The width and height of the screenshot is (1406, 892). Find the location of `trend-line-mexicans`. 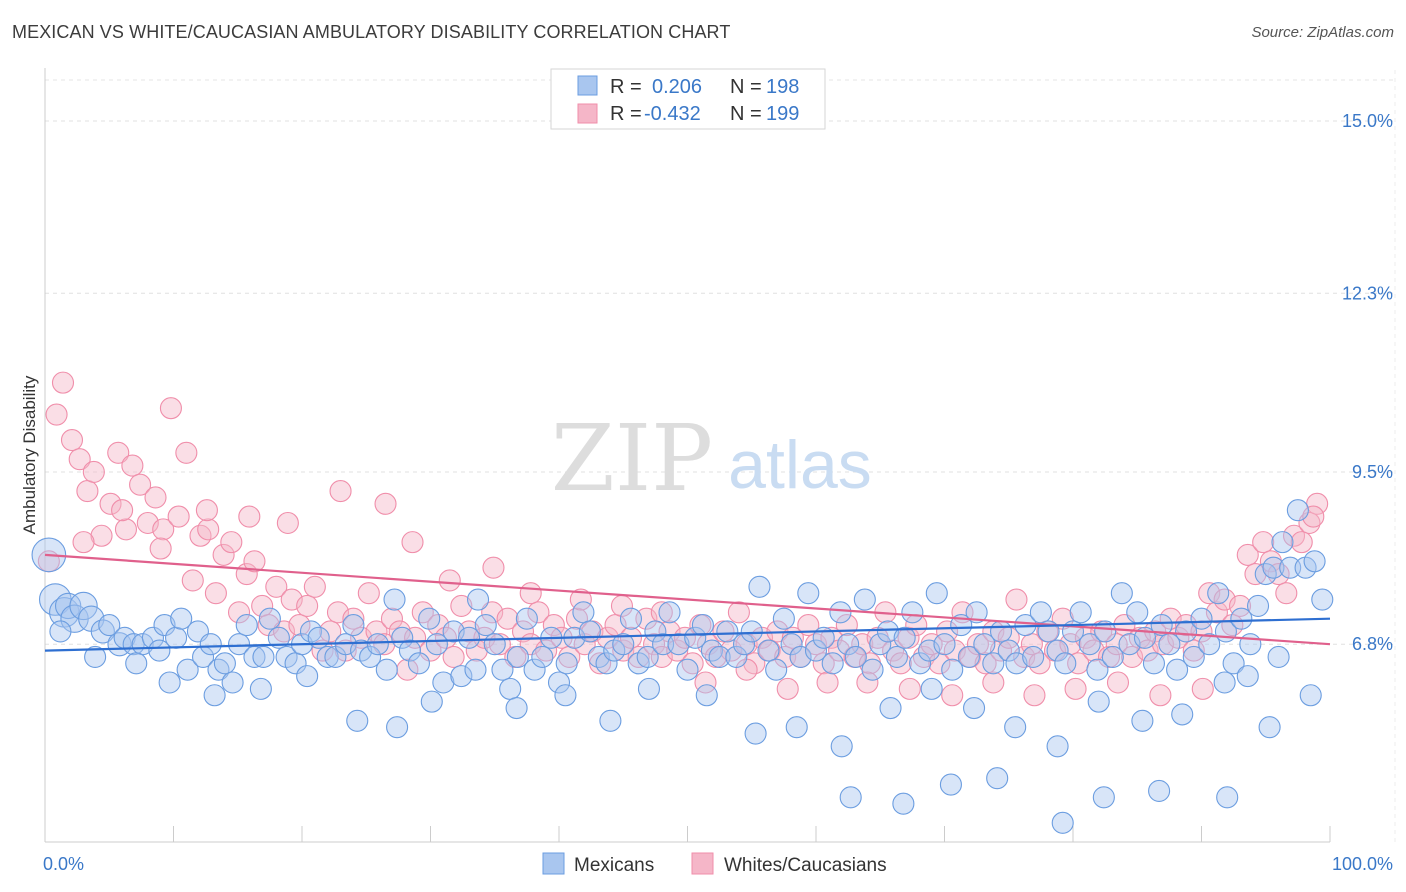

trend-line-mexicans is located at coordinates (687, 634).